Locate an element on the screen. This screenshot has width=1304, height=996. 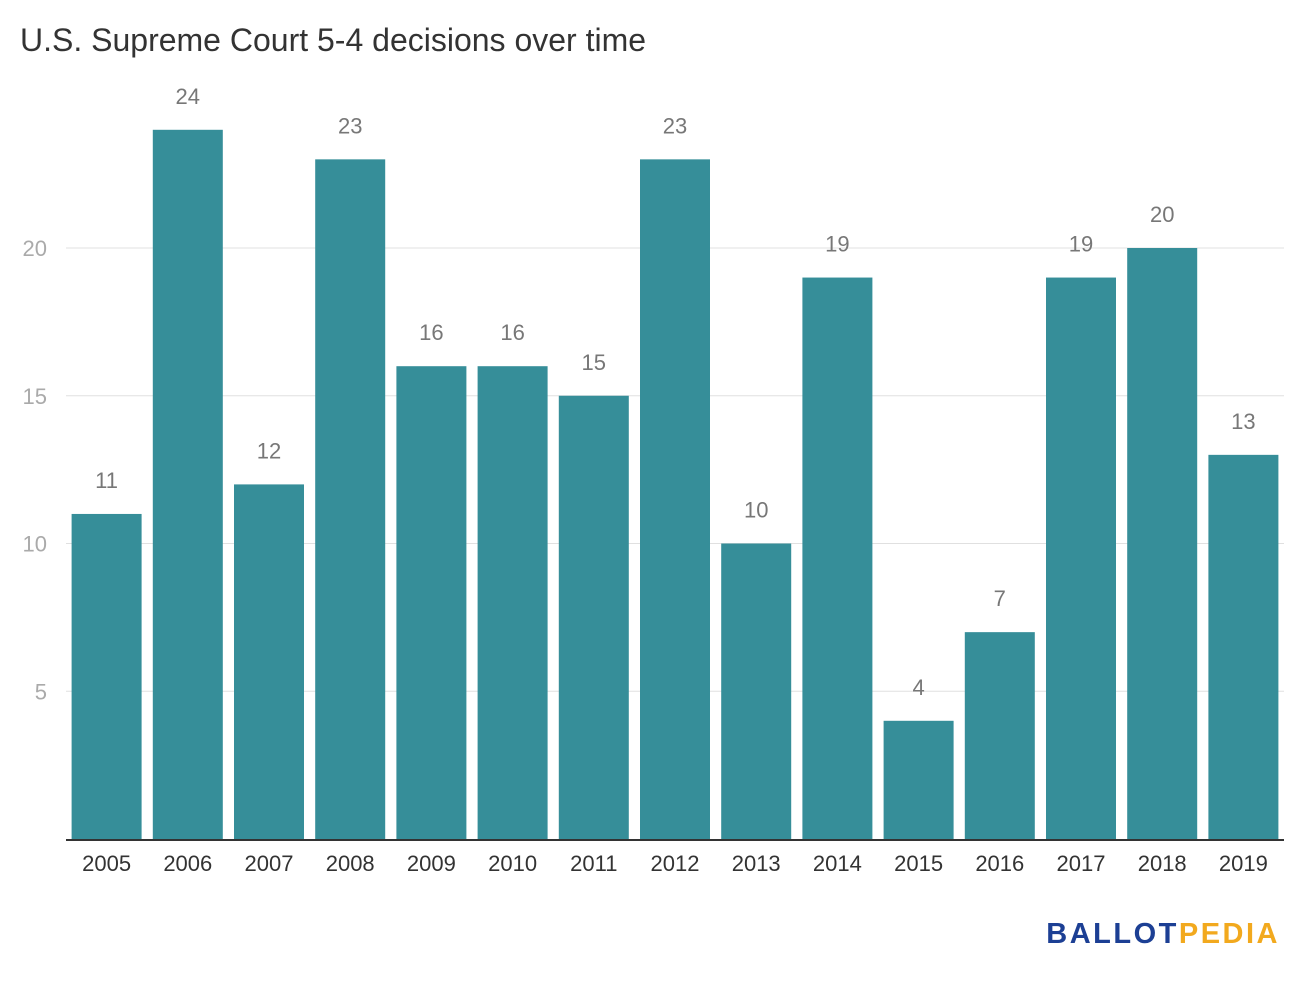
x-tick-label: 2009 is located at coordinates (431, 863).